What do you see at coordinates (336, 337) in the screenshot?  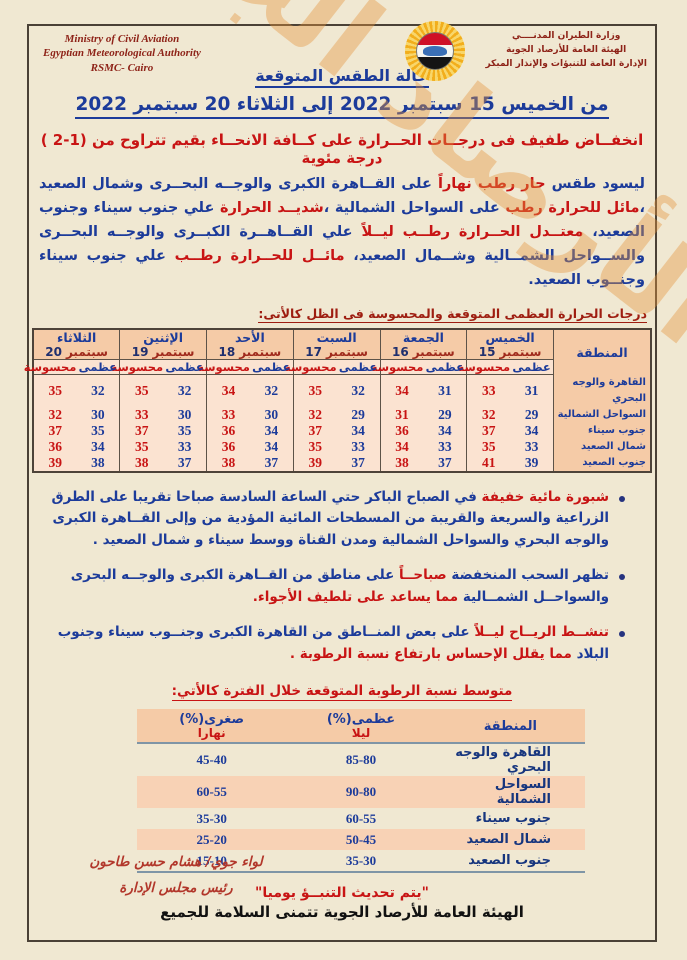 I see `day-name: السبت` at bounding box center [336, 337].